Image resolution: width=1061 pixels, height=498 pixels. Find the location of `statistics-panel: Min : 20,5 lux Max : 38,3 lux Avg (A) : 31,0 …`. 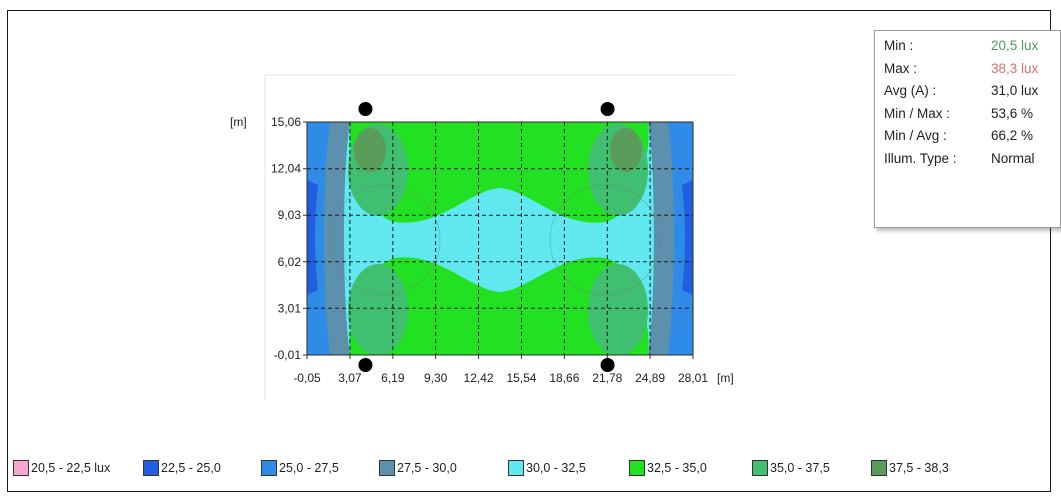

statistics-panel: Min : 20,5 lux Max : 38,3 lux Avg (A) : 31,0 … is located at coordinates (967, 129).